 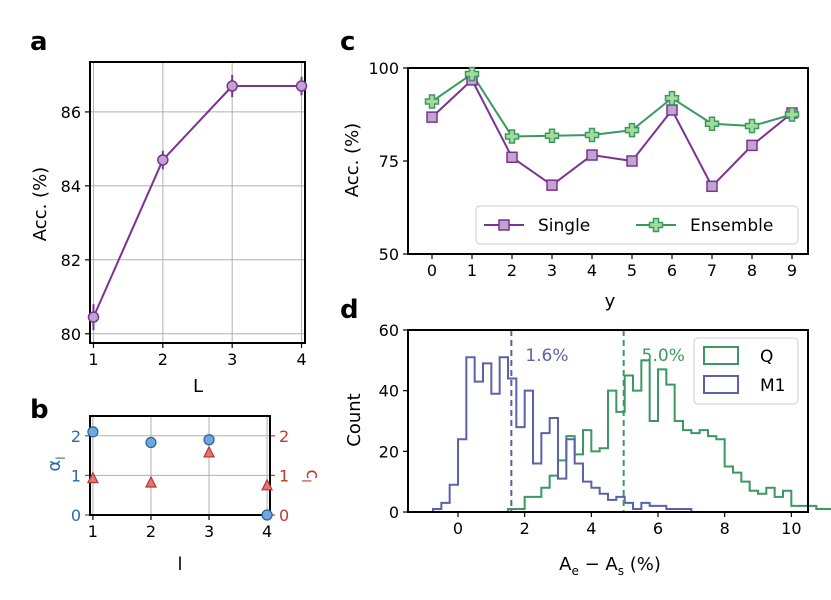 What do you see at coordinates (306, 480) in the screenshot?
I see `c-subscript: l` at bounding box center [306, 480].